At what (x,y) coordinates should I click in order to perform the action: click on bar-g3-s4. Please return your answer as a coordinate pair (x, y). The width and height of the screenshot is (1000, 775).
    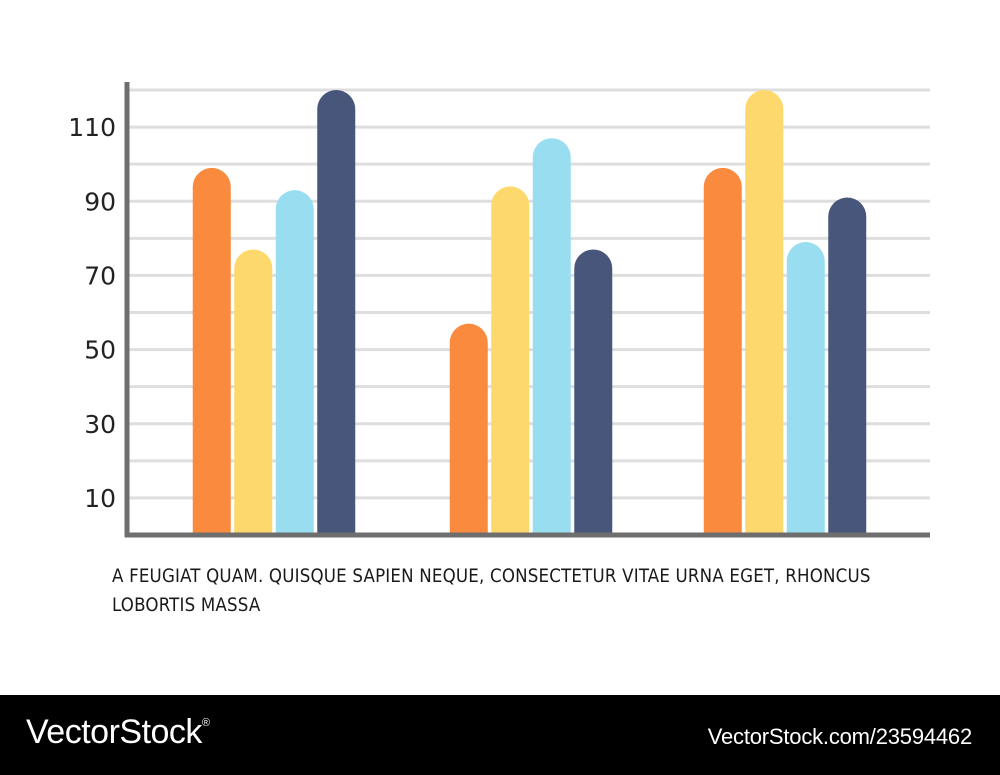
    Looking at the image, I should click on (847, 366).